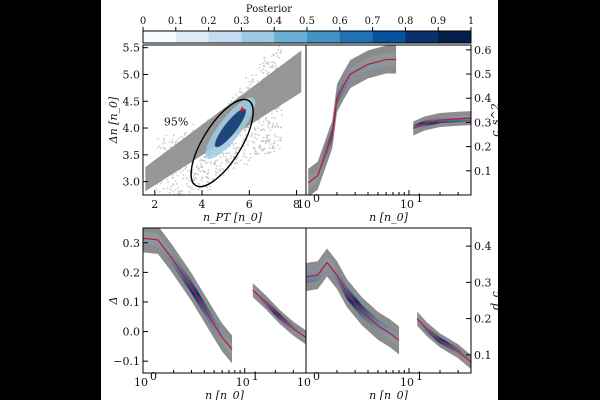  I want to click on y-tick-label-0: −0.1, so click(126, 361).